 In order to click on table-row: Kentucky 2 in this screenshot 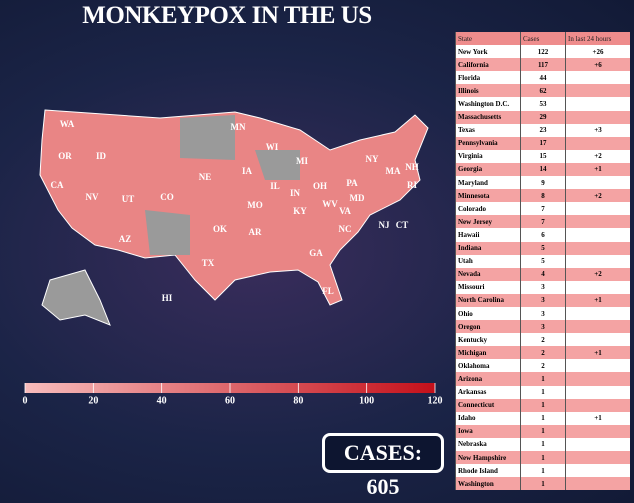, I will do `click(542, 340)`.